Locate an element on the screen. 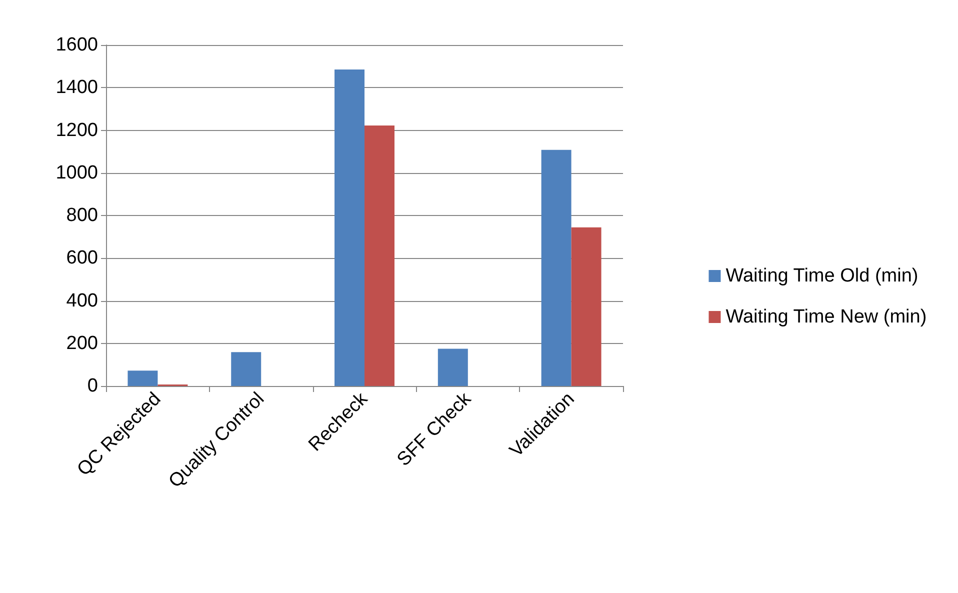  y-tick-label: 1200 is located at coordinates (77, 130).